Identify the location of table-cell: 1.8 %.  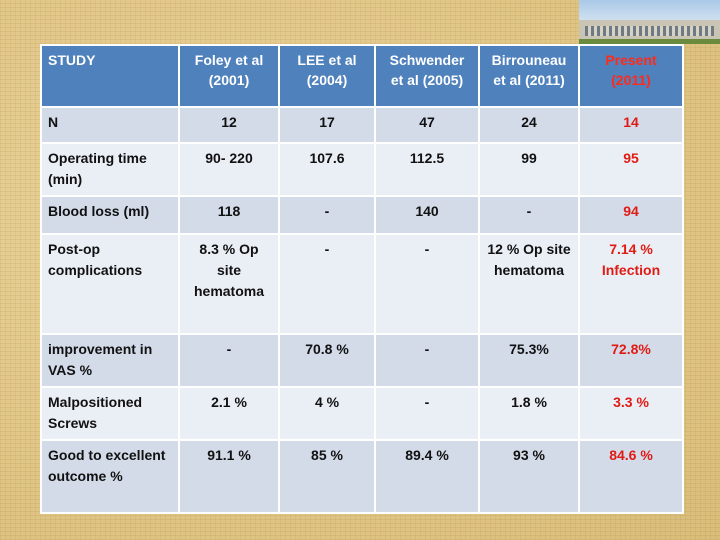
(529, 413).